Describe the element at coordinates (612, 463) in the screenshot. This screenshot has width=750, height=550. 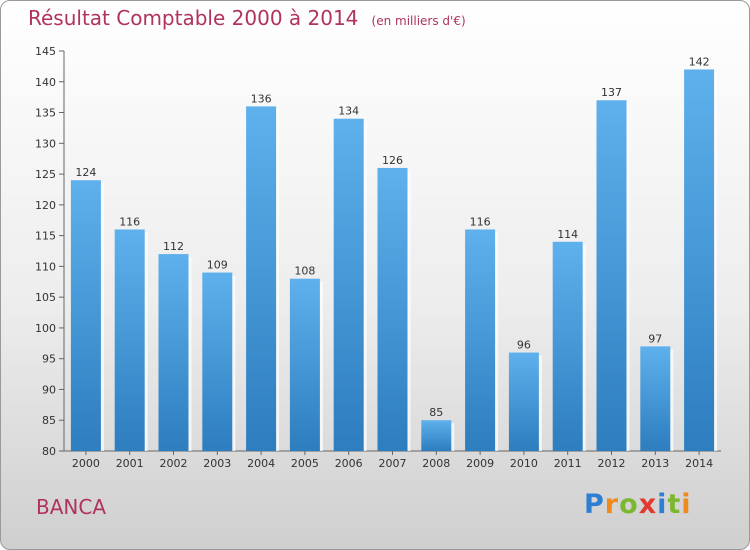
I see `x-tick-label: 2012` at that location.